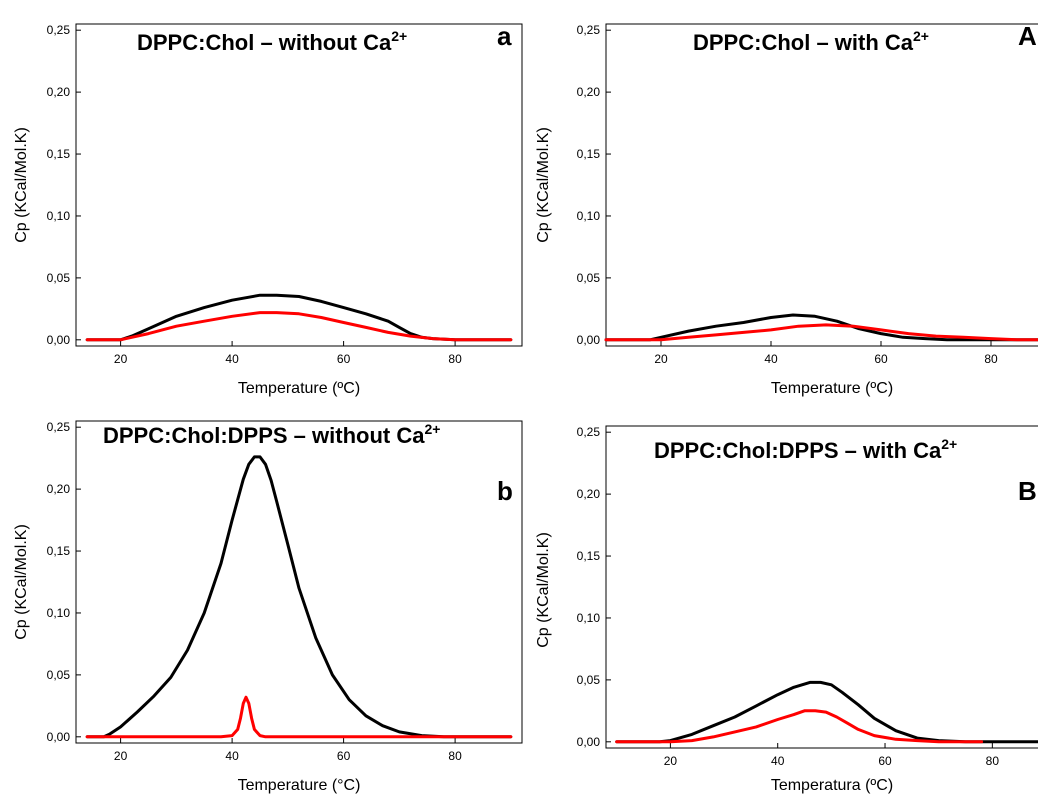 The width and height of the screenshot is (1038, 798). I want to click on panel-title: DPPC:Chol:DPPS – with Ca2+, so click(805, 449).